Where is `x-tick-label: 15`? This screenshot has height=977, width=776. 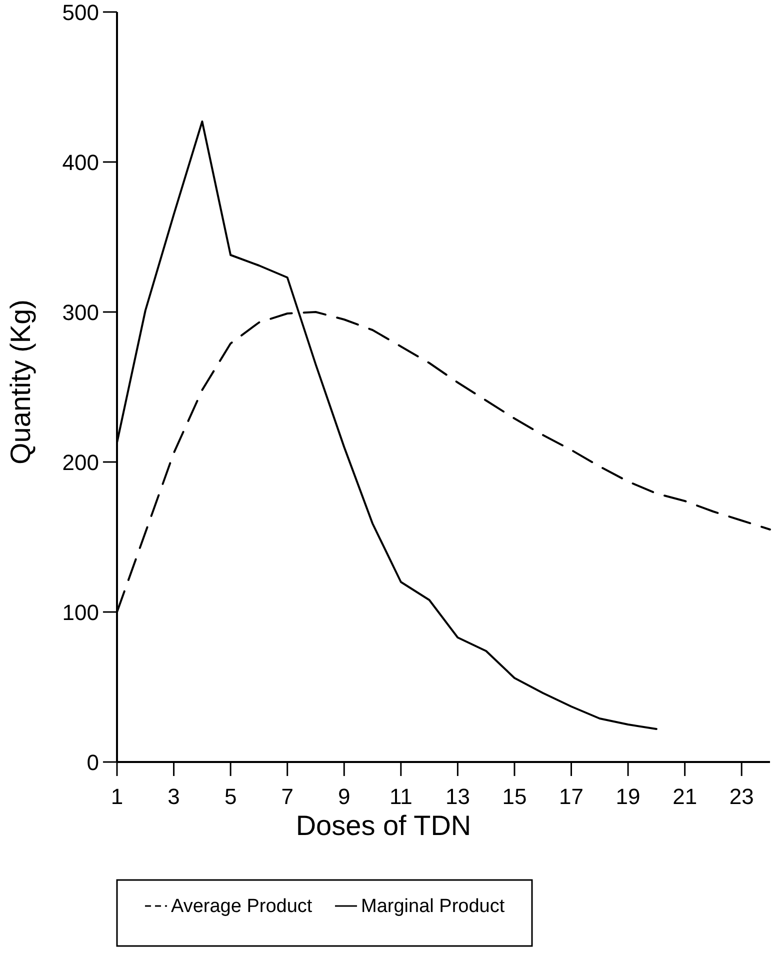
x-tick-label: 15 is located at coordinates (514, 796).